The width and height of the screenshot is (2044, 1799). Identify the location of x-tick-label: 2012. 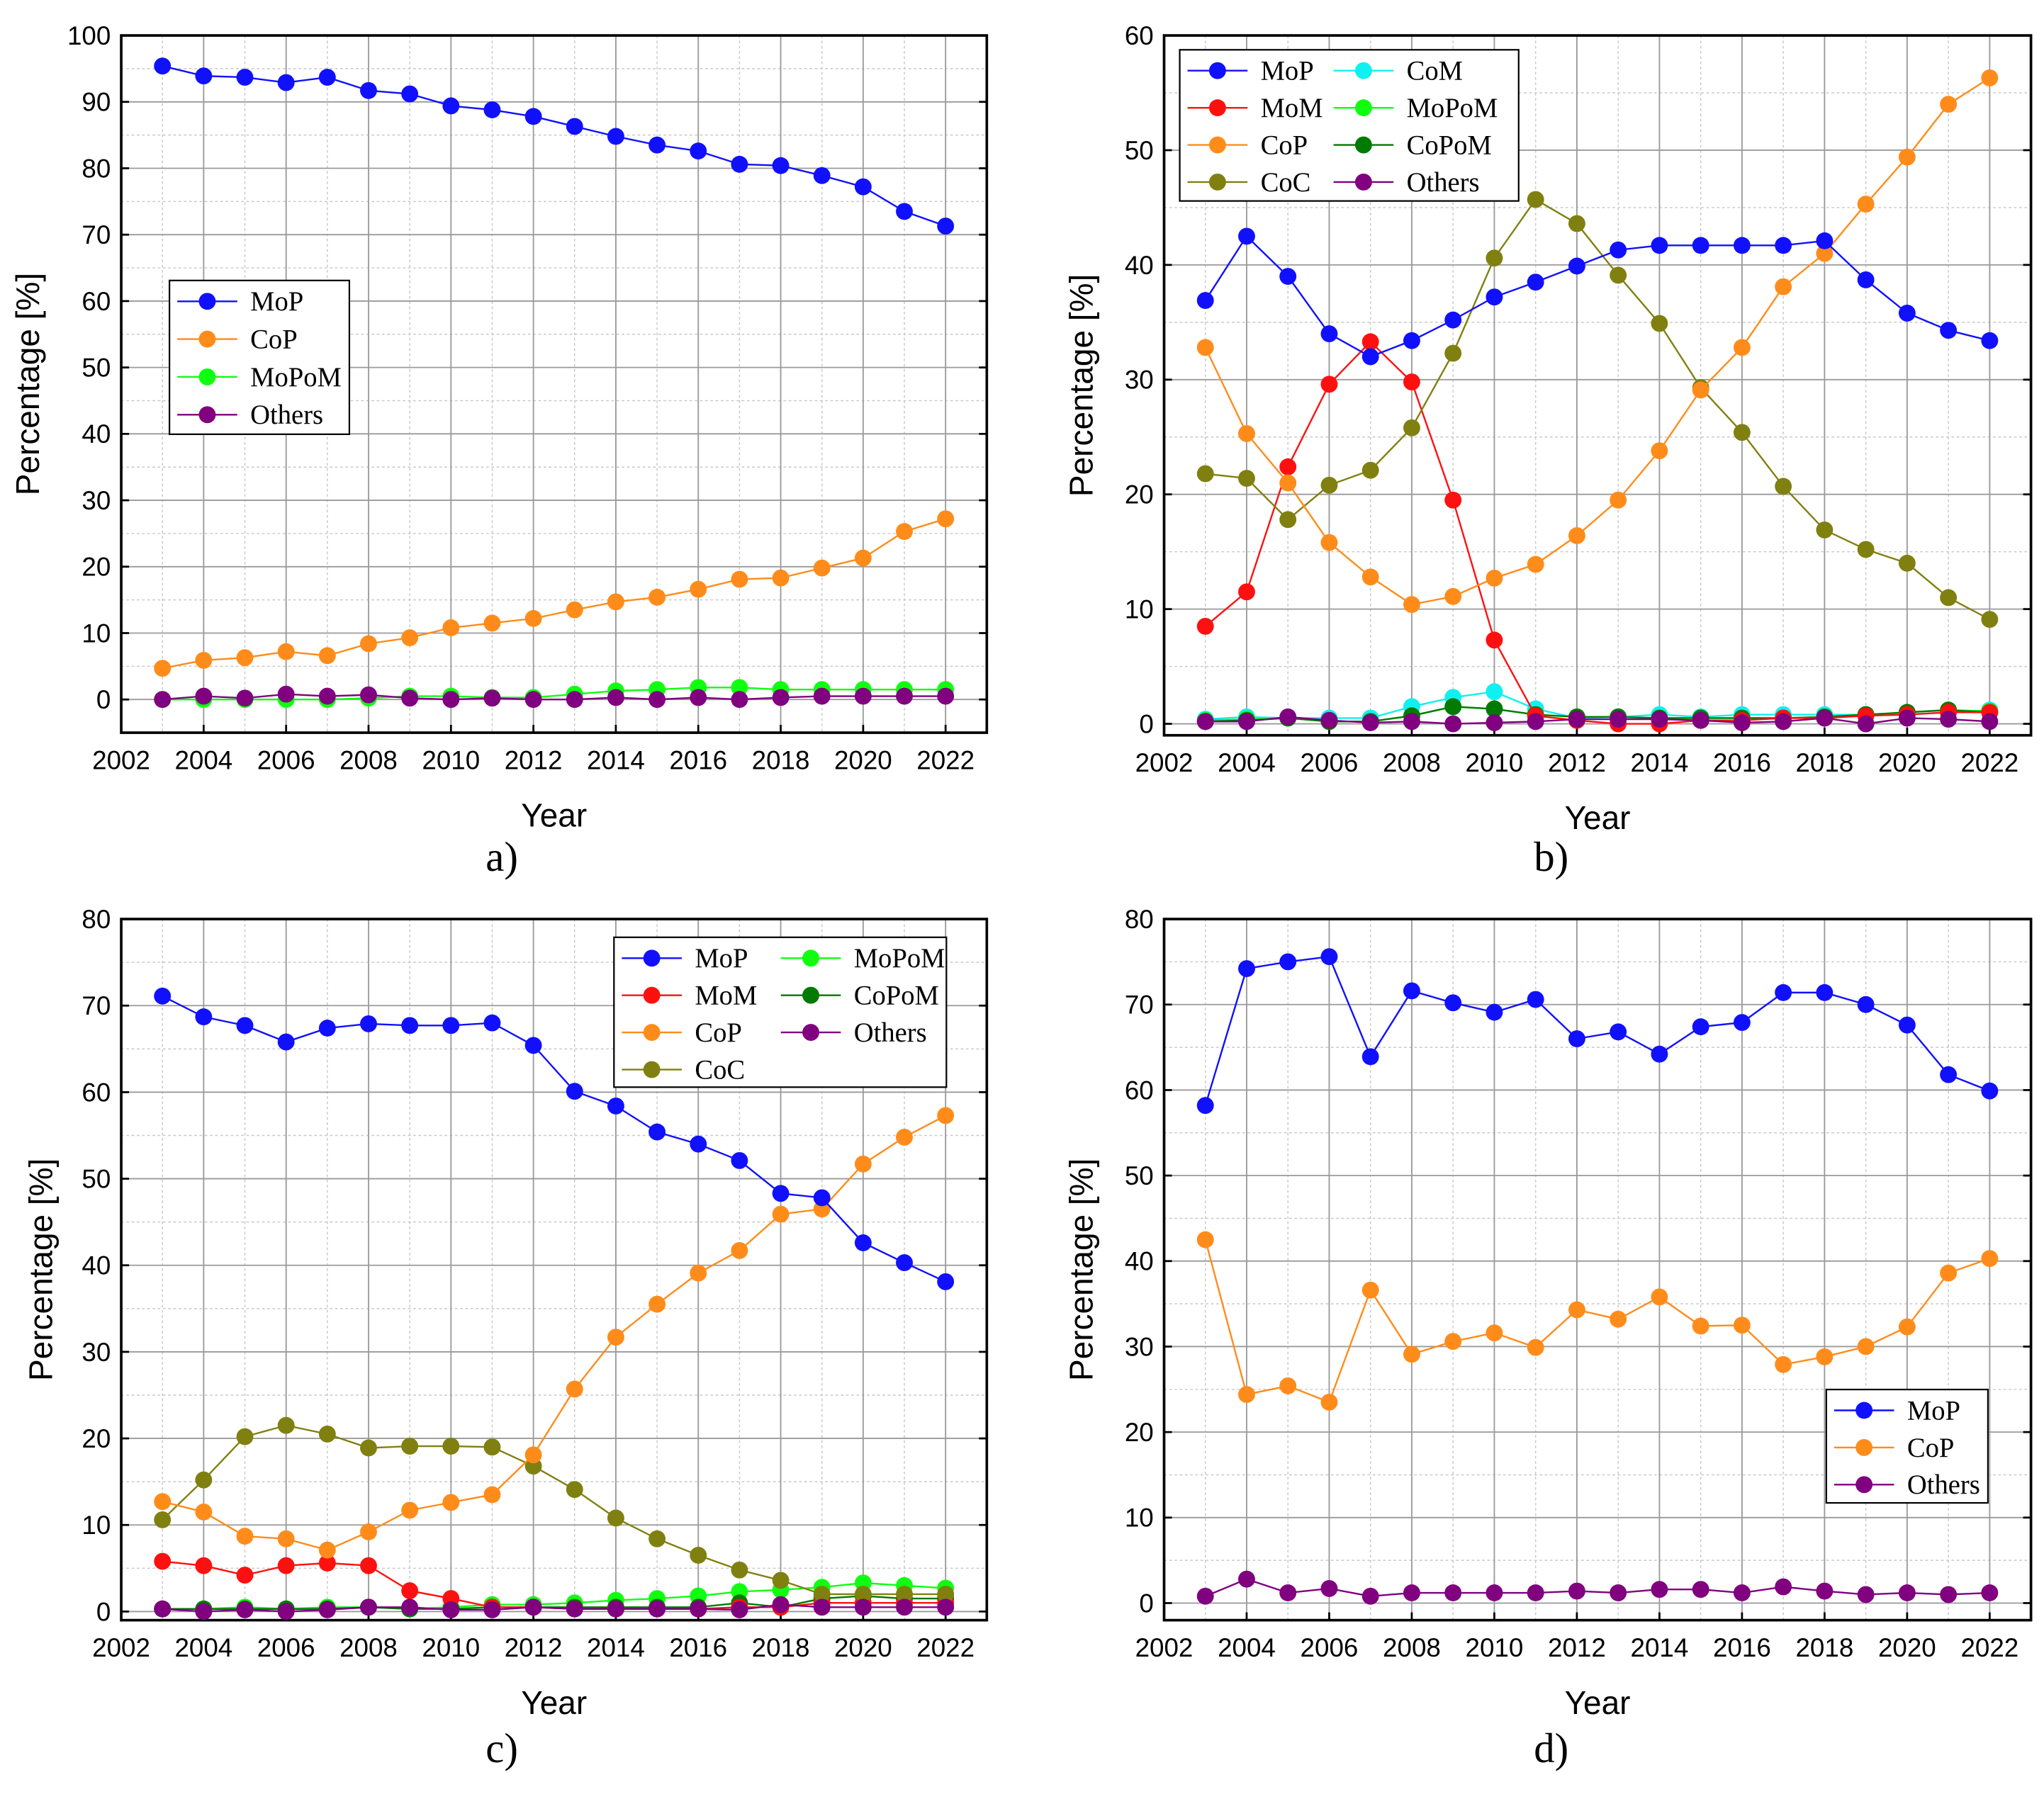
(1577, 1647).